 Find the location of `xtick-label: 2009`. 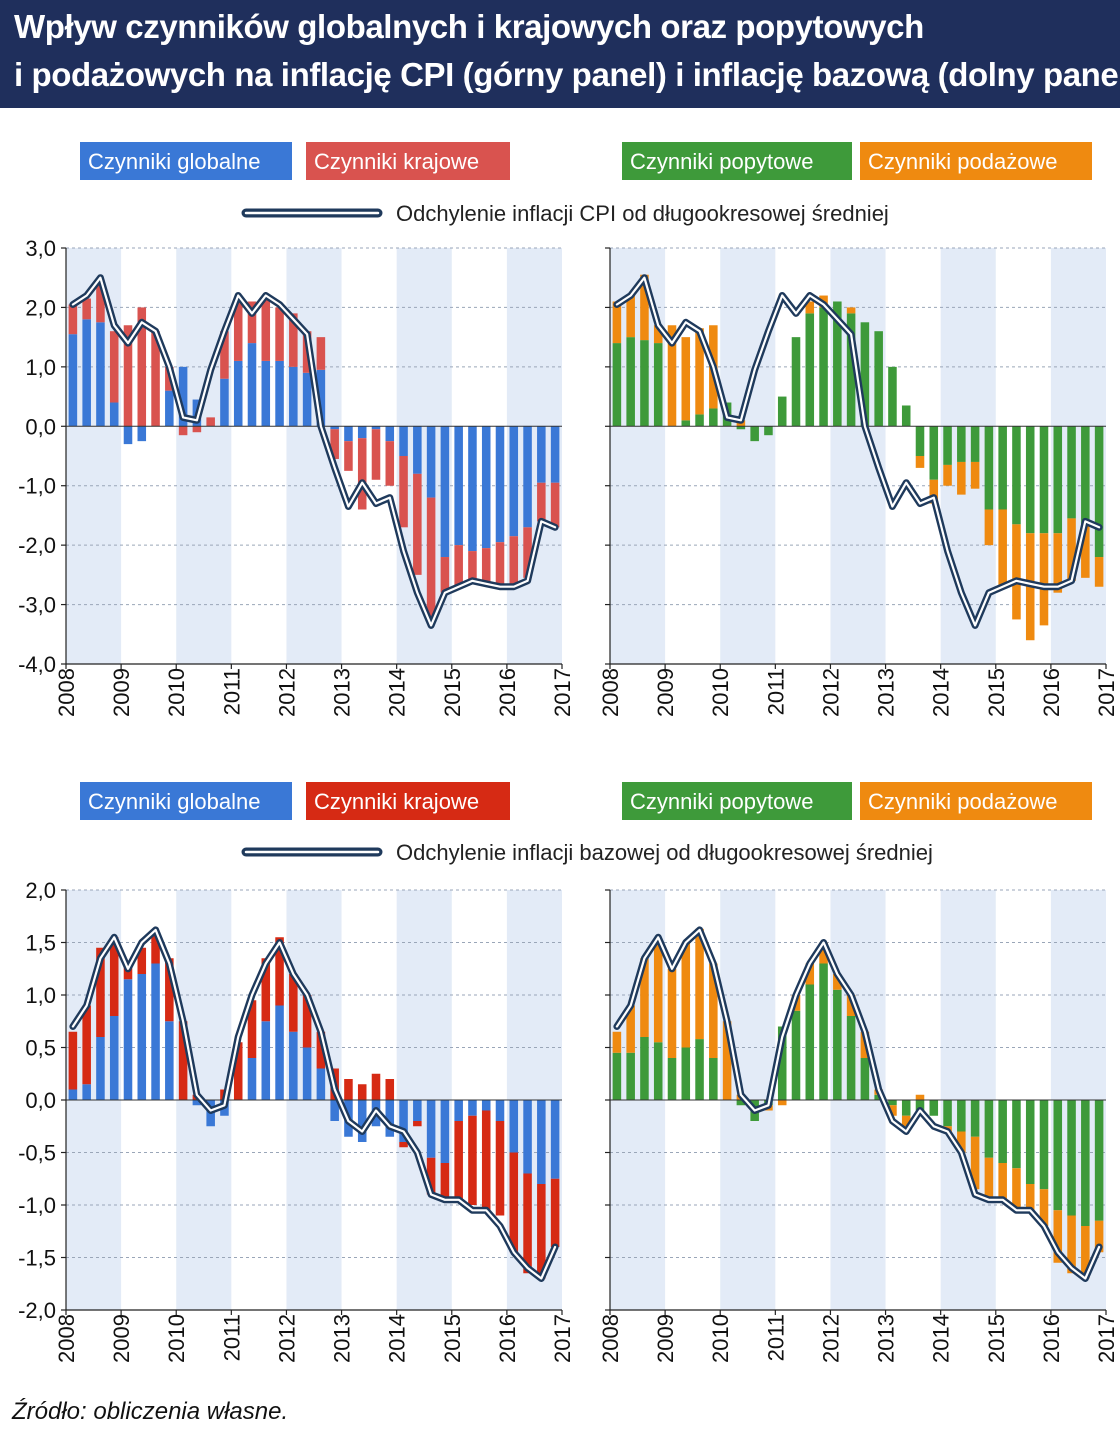

xtick-label: 2009 is located at coordinates (665, 692).